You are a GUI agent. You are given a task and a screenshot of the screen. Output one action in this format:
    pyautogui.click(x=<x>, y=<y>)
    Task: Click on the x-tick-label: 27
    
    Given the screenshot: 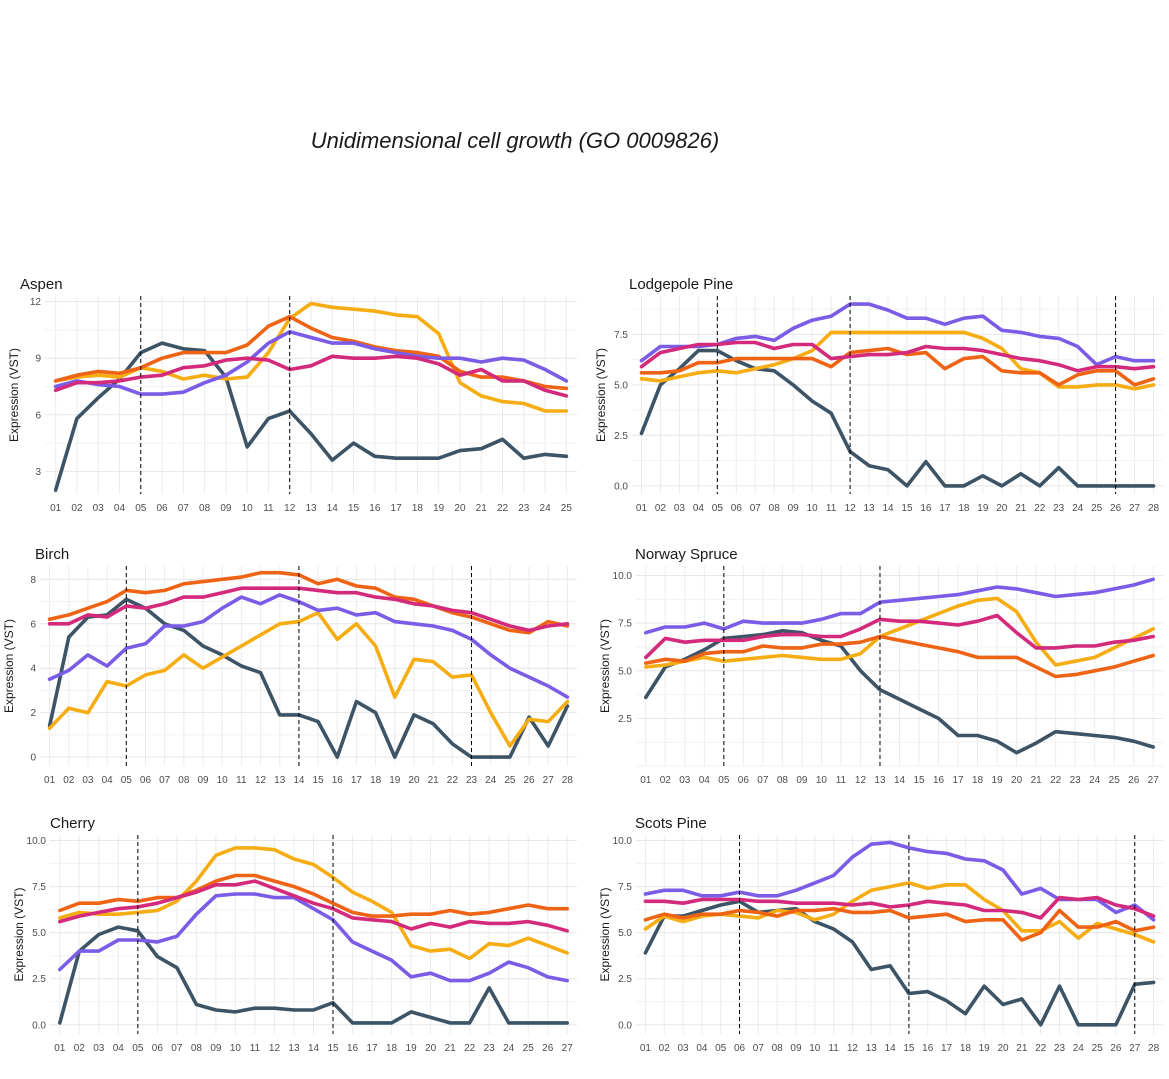 What is the action you would take?
    pyautogui.click(x=1154, y=780)
    